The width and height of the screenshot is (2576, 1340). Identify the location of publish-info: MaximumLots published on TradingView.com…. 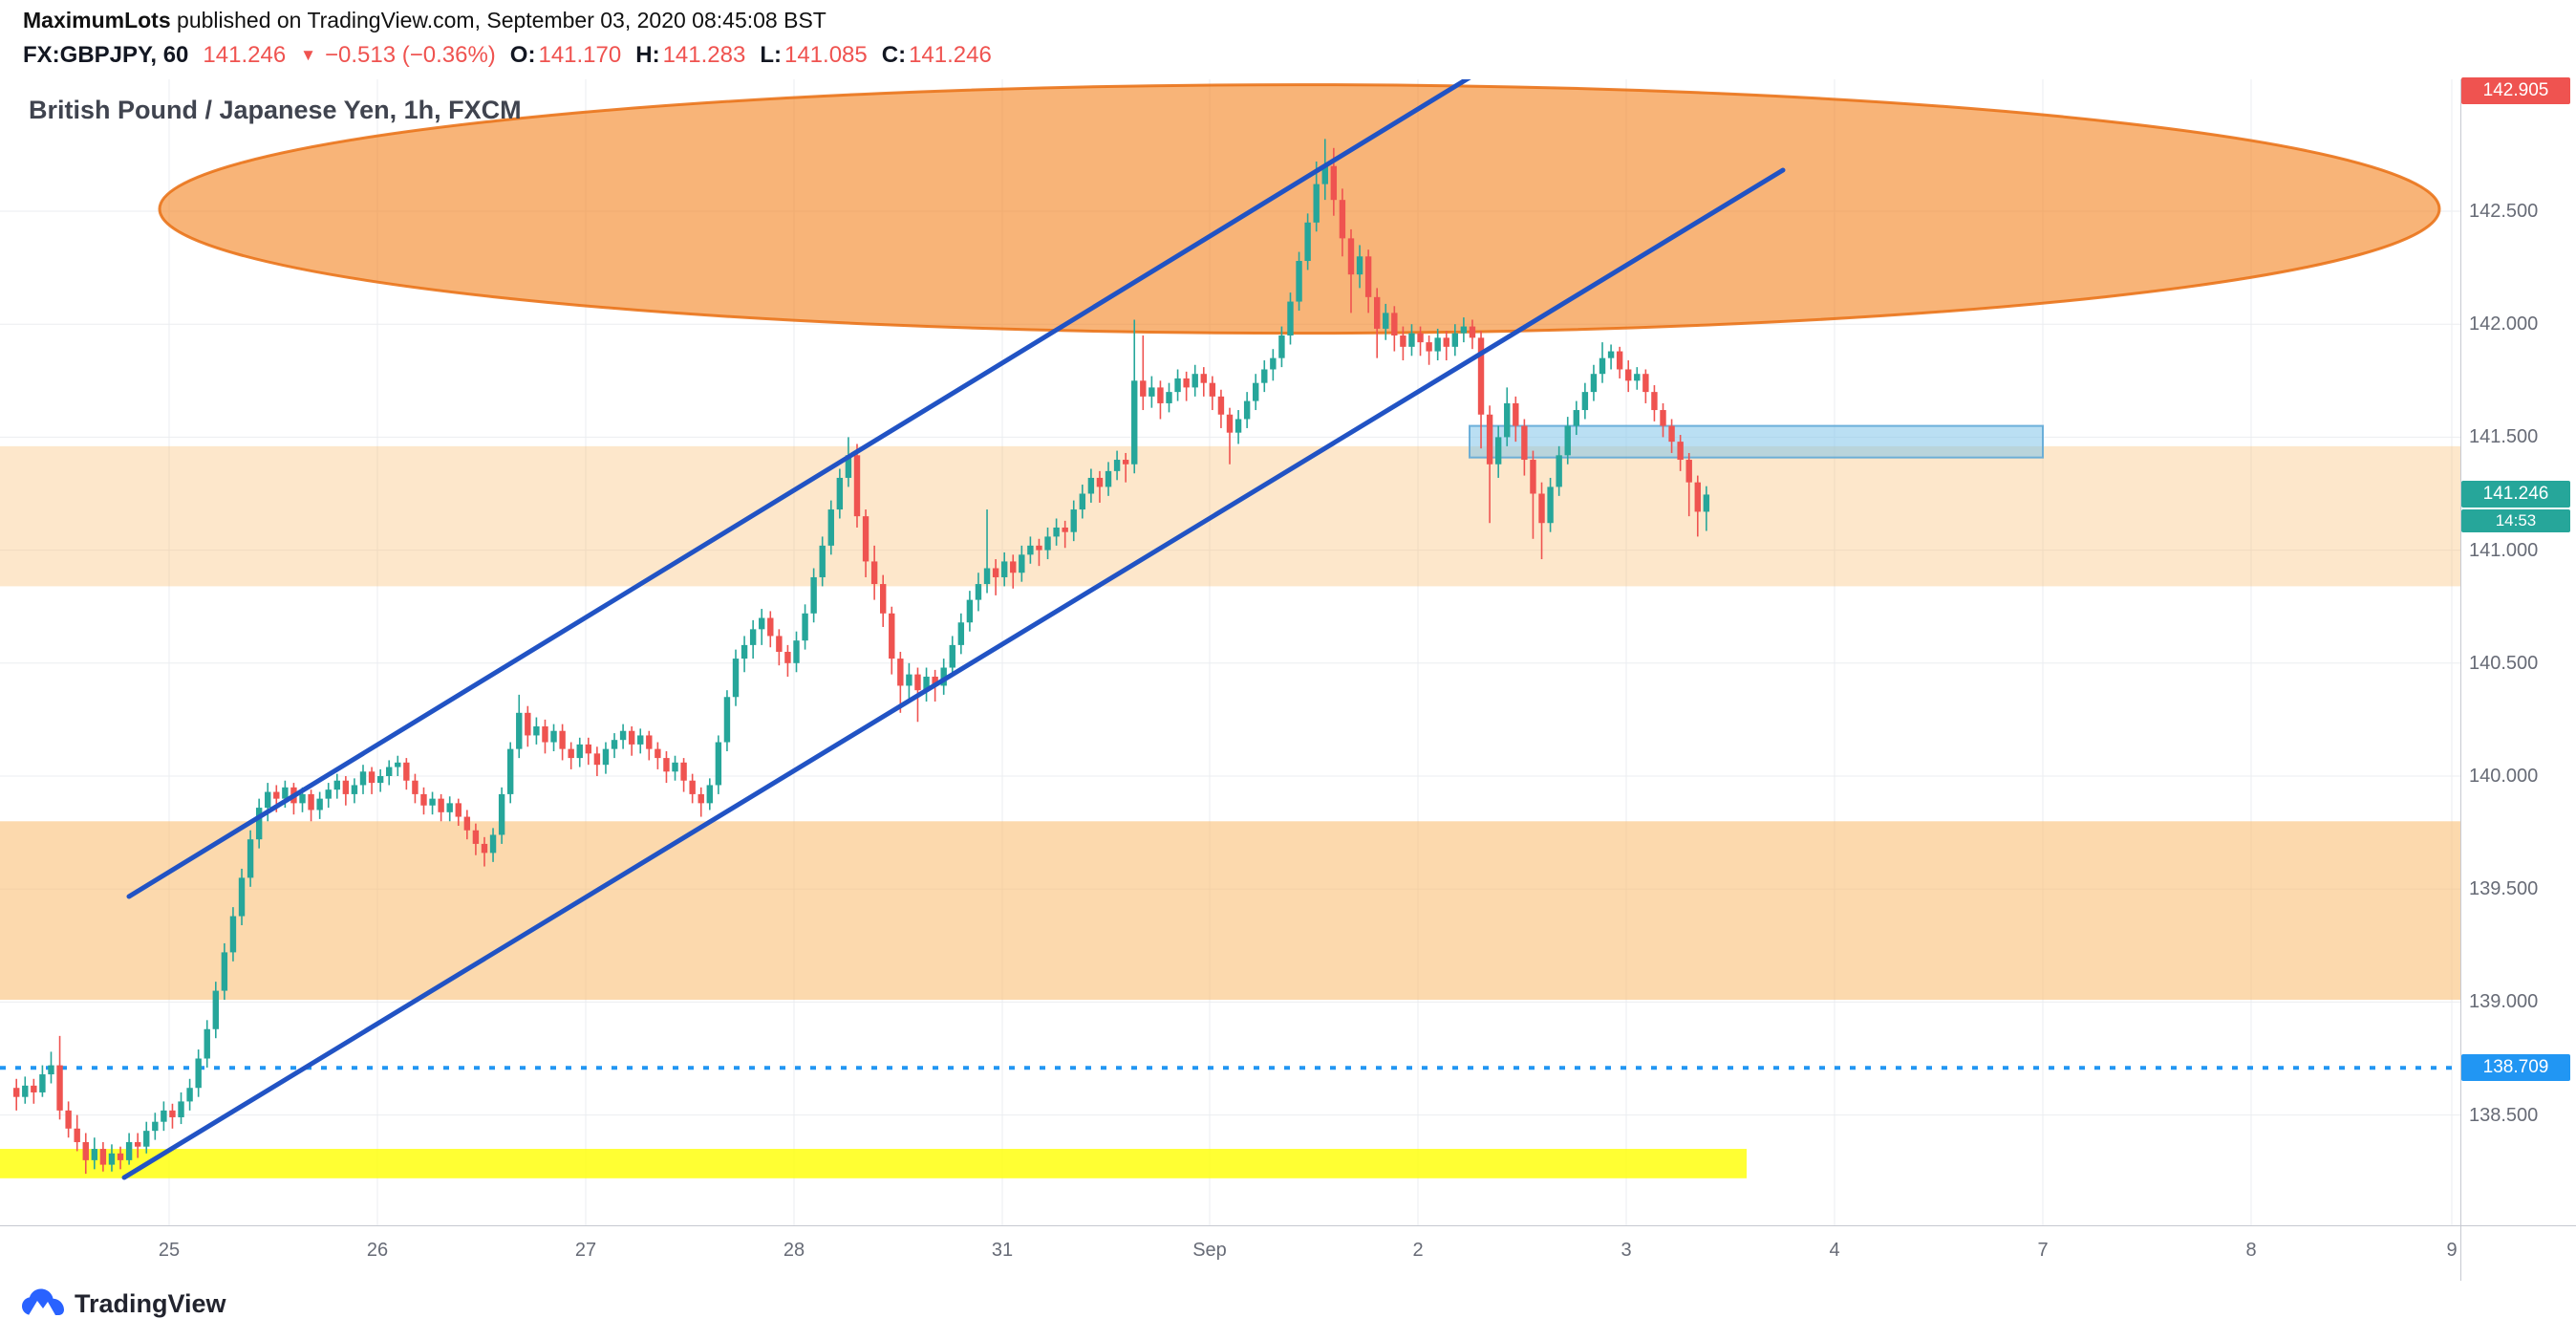
(424, 20).